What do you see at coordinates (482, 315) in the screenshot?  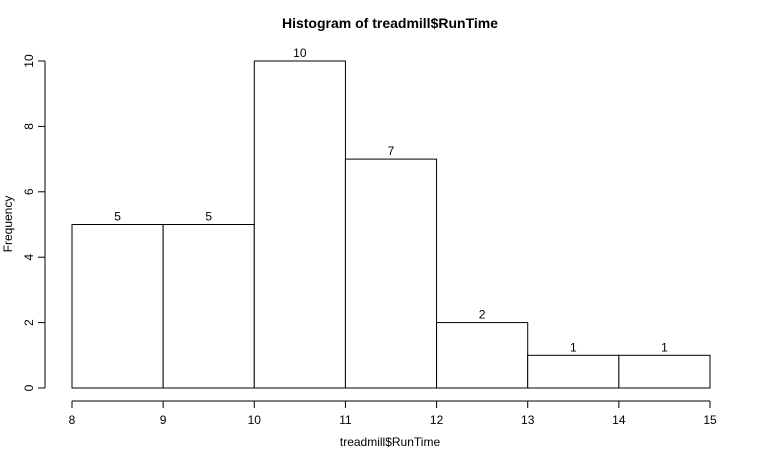 I see `bar-data-label: 2` at bounding box center [482, 315].